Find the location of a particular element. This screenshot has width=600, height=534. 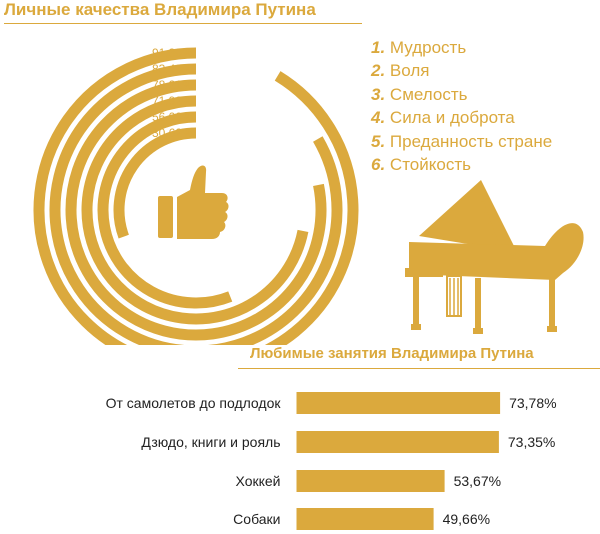

legend-item: 2. Воля is located at coordinates (461, 70).